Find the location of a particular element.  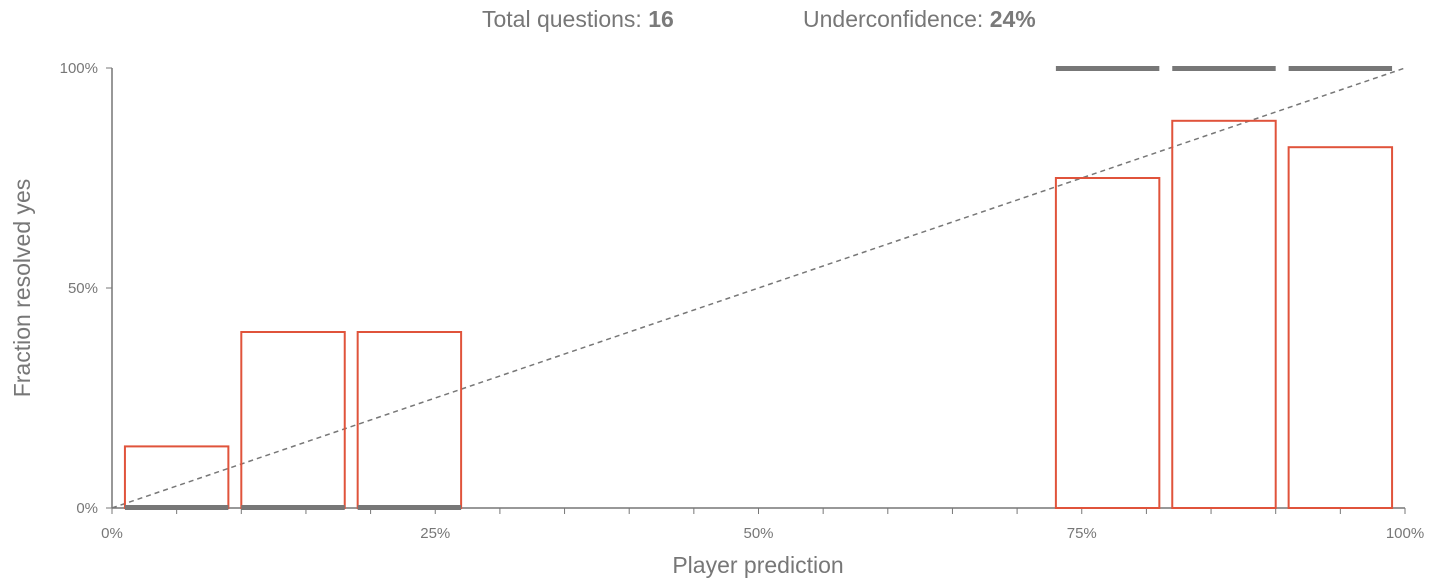

underconfidence-stat: Underconfidence: 24% is located at coordinates (919, 19).